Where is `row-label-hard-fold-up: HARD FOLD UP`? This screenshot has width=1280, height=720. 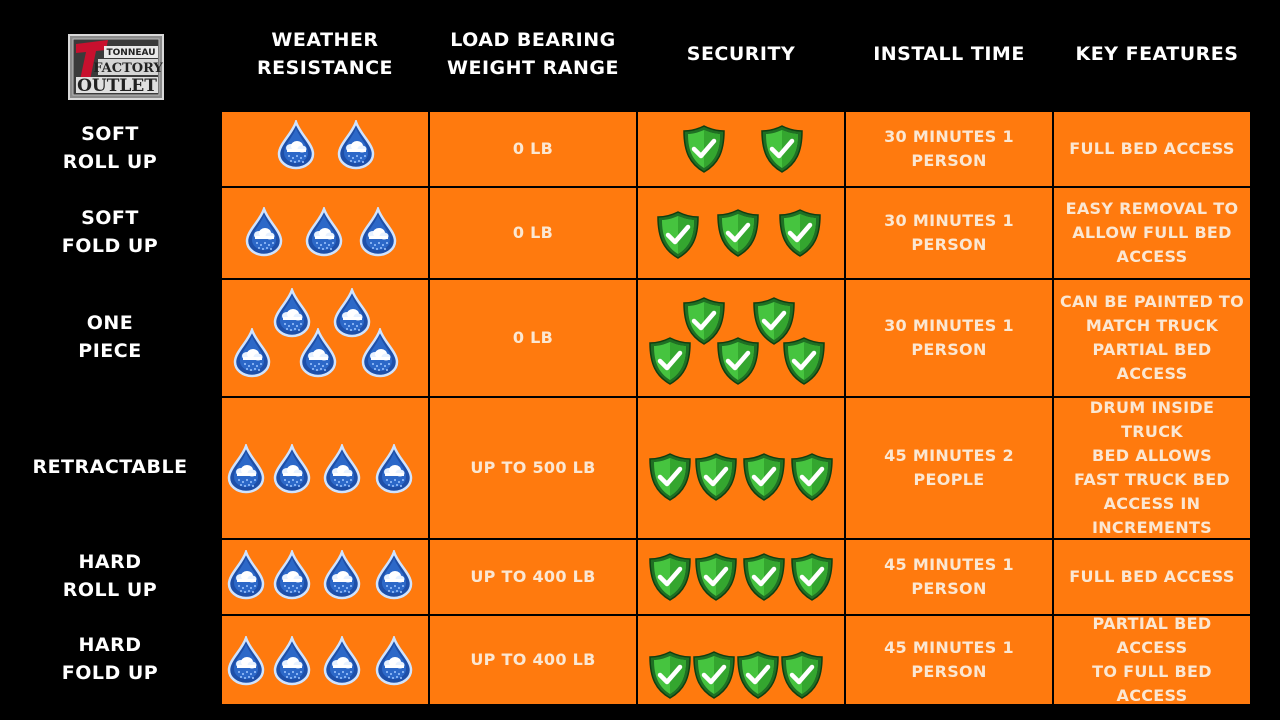 row-label-hard-fold-up: HARD FOLD UP is located at coordinates (110, 659).